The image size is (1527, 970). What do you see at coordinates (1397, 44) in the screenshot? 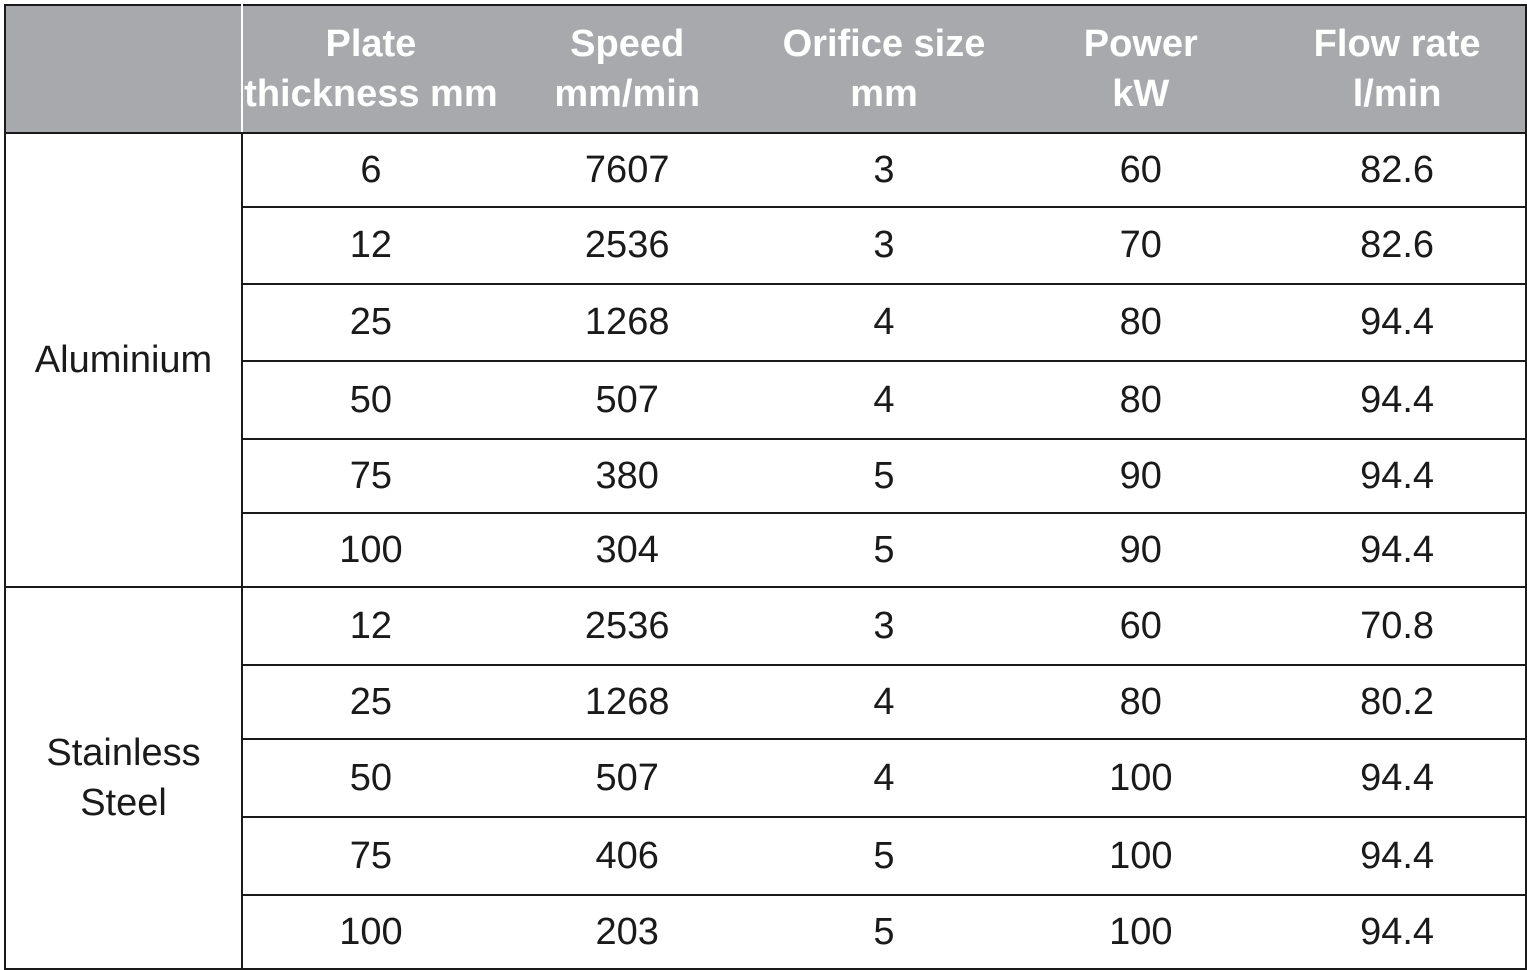
I see `header-flow-rate-line1: Flow rate` at bounding box center [1397, 44].